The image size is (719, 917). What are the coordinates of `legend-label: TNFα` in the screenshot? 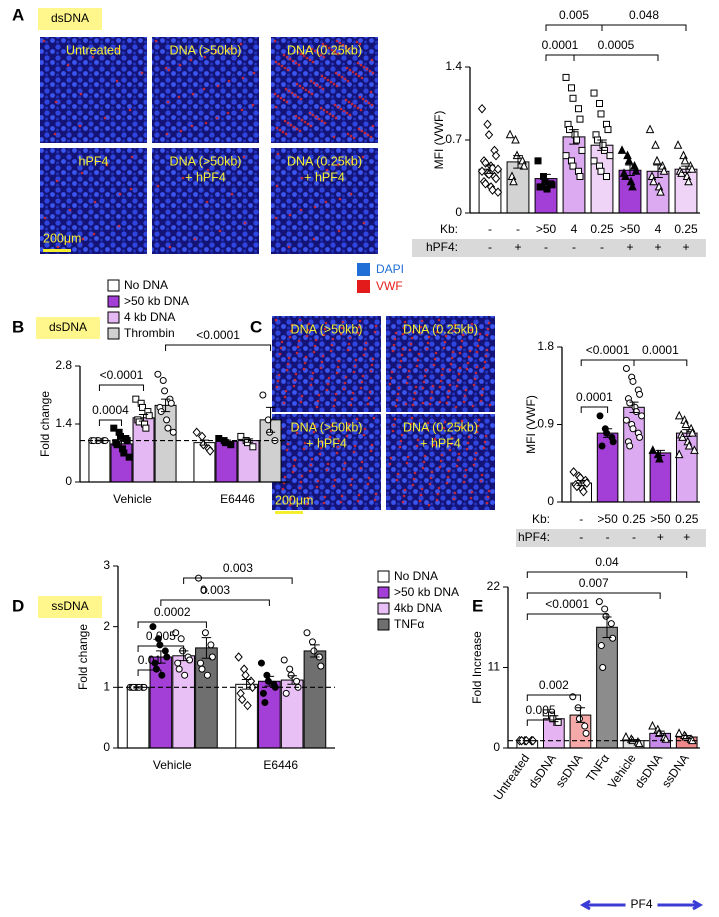 It's located at (409, 624).